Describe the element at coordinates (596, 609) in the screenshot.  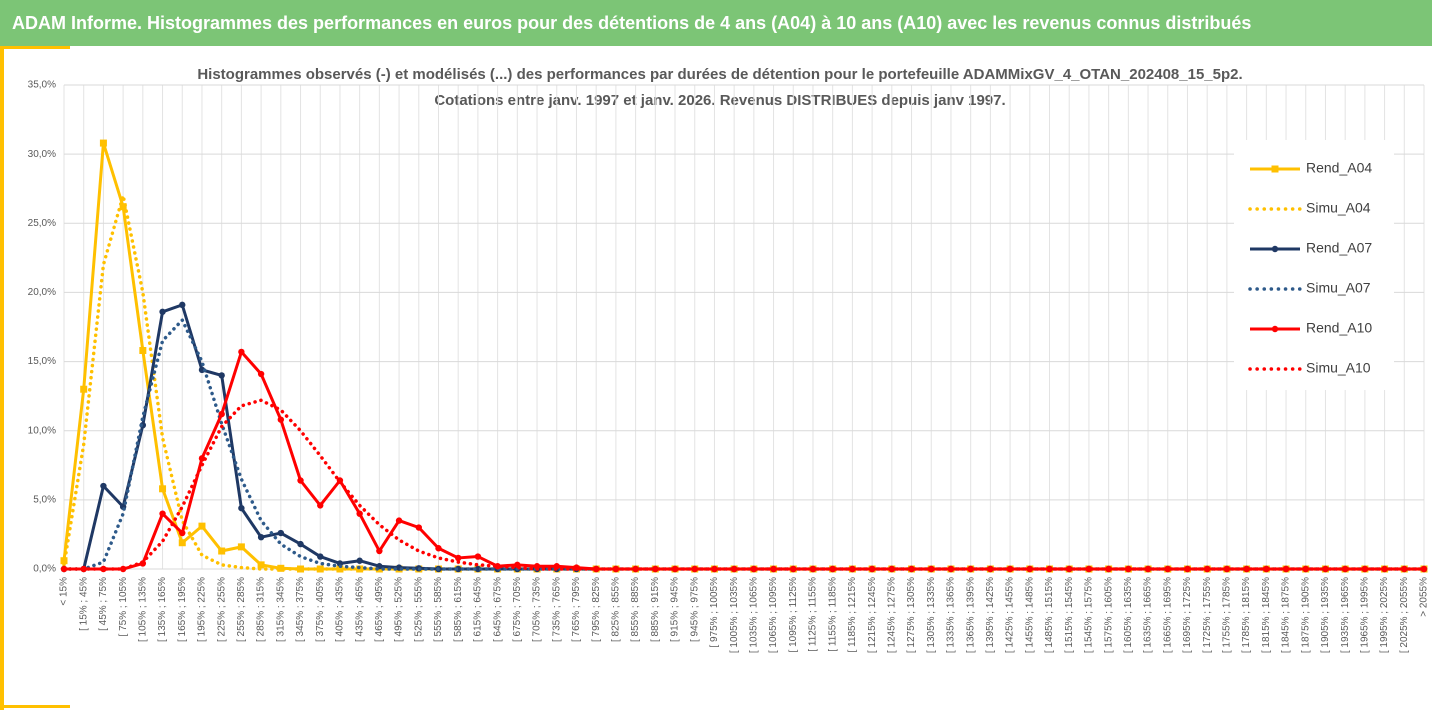
I see `x-tick-label: [ 795% ; 825%` at that location.